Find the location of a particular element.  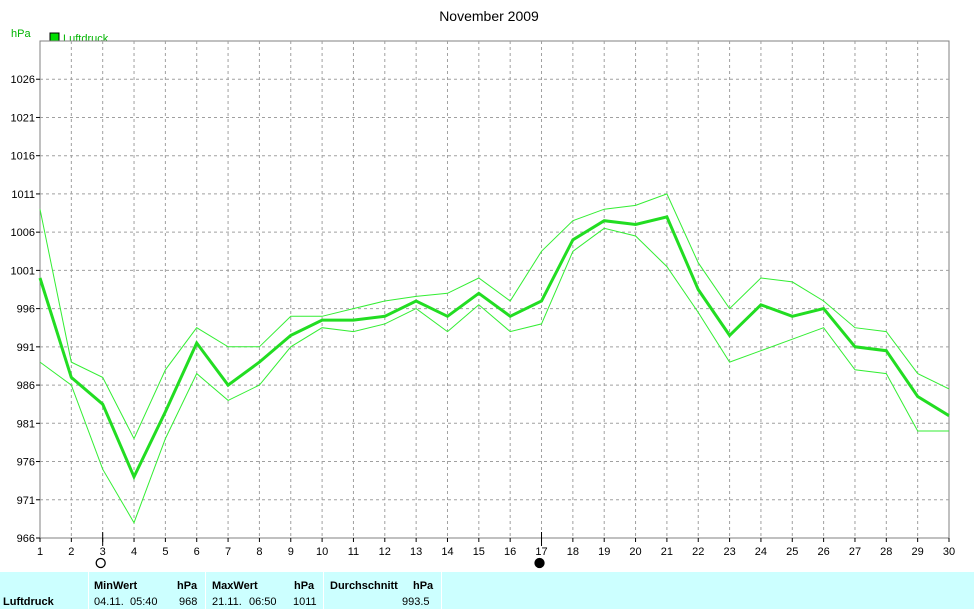

stats-max-header: MaxWert is located at coordinates (235, 586).